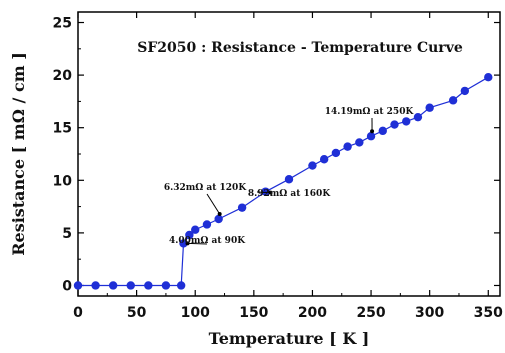 This screenshot has height=353, width=505. Describe the element at coordinates (62, 129) in the screenshot. I see `y-tick-label: 15` at that location.